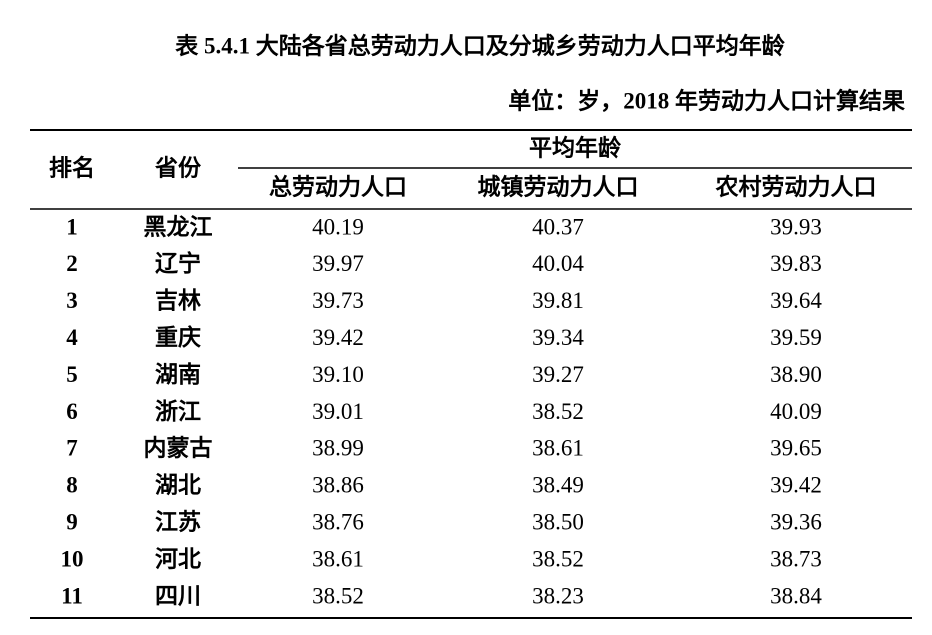  What do you see at coordinates (796, 558) in the screenshot?
I see `value-cell: 38.73` at bounding box center [796, 558].